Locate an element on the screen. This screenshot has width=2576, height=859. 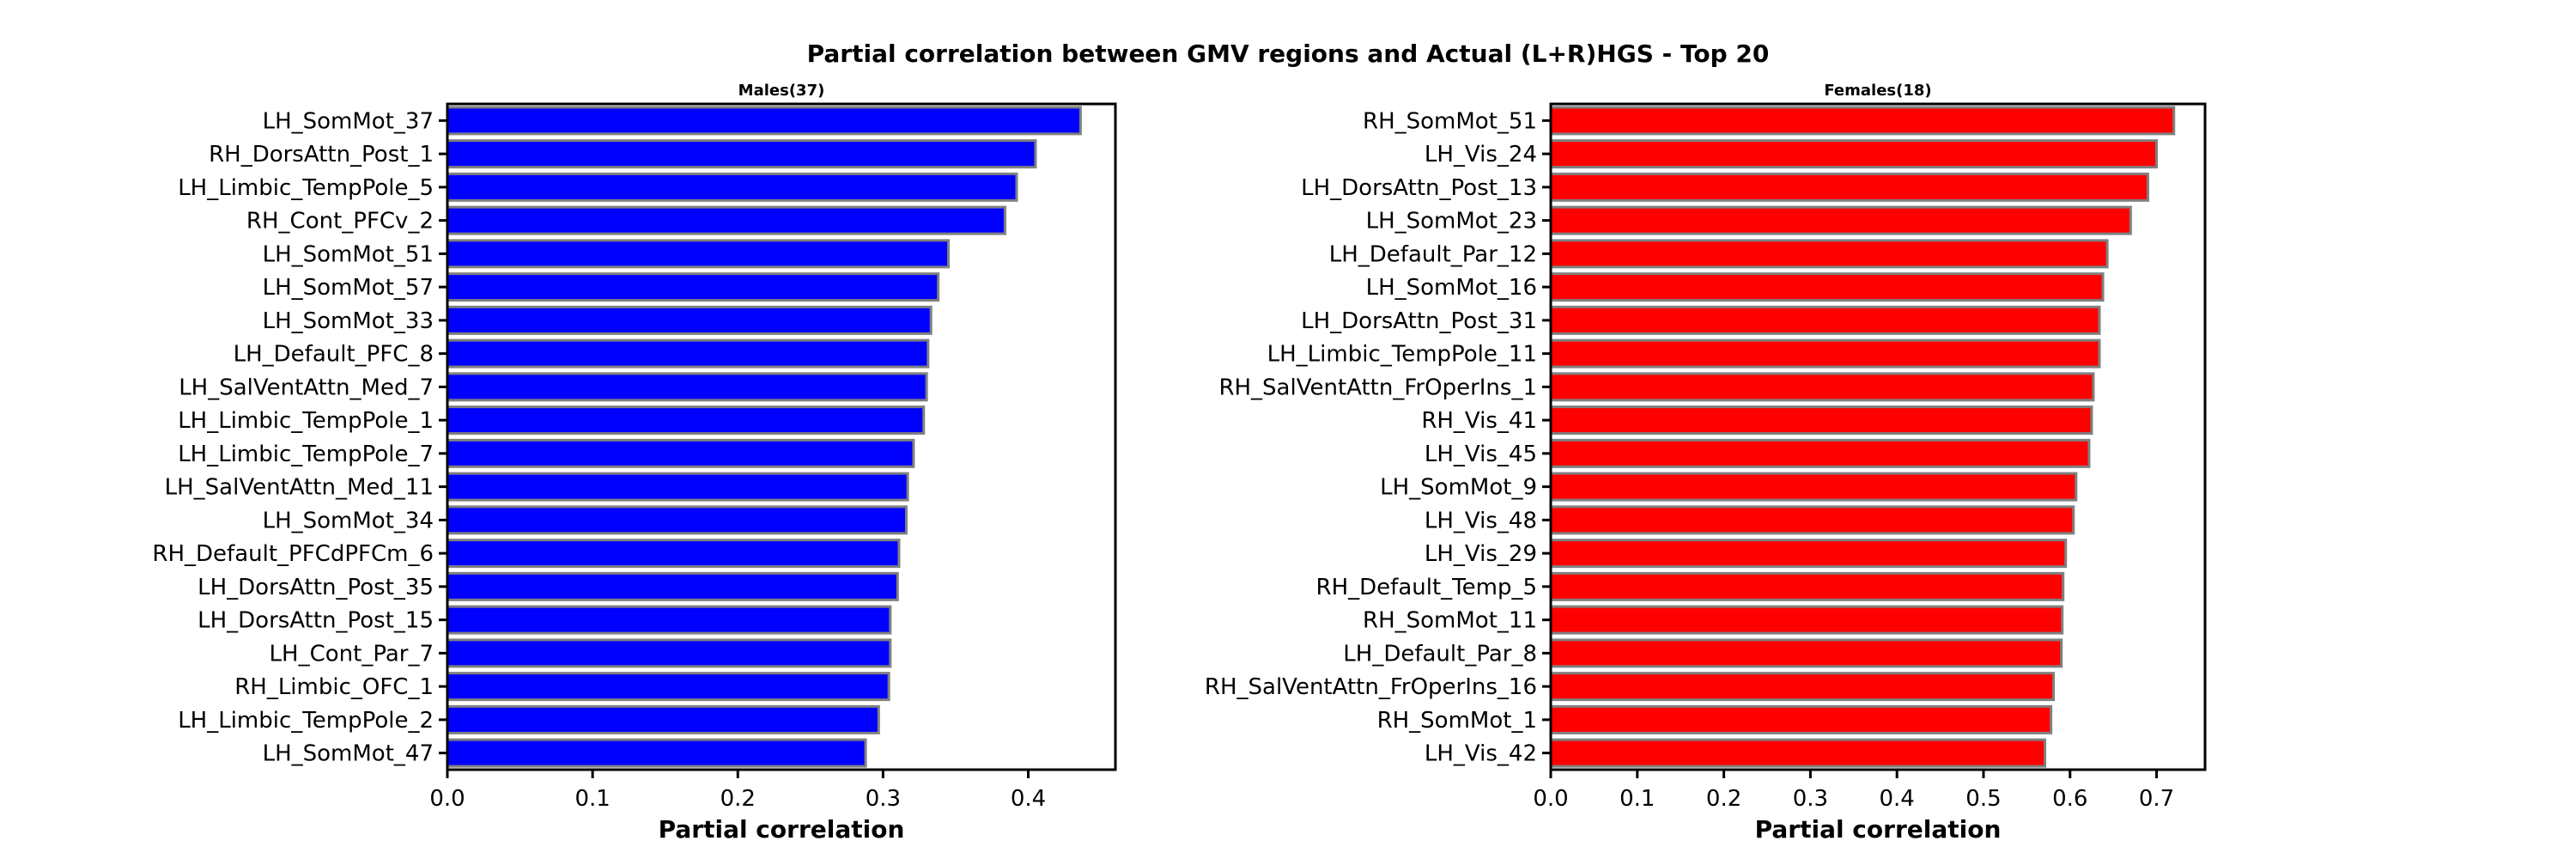
females-x-tick-label: 0.2 is located at coordinates (1723, 799).